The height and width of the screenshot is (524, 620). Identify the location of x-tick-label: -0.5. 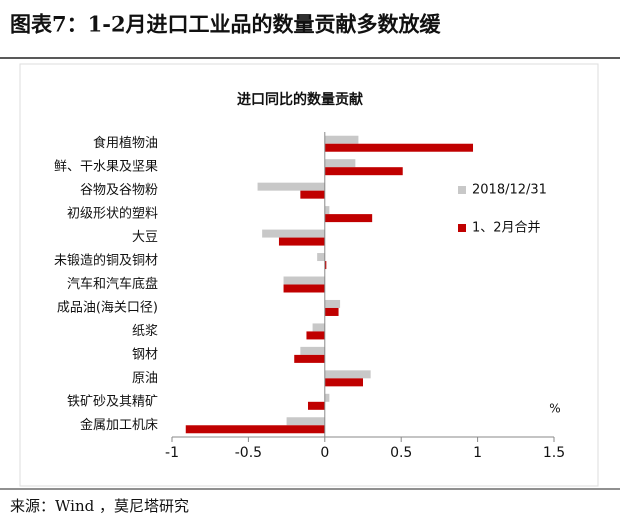
(248, 453).